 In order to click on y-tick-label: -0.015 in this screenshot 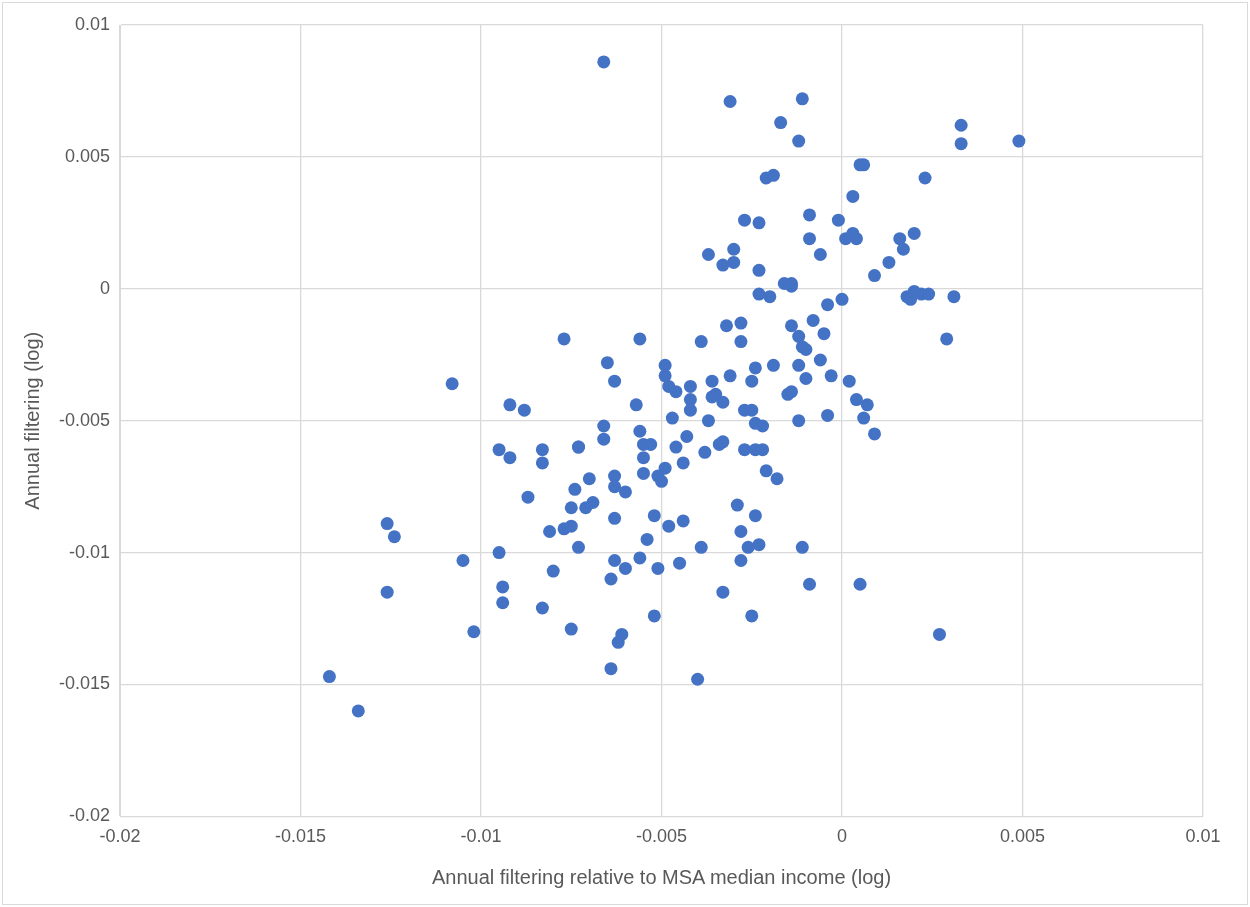, I will do `click(84, 683)`.